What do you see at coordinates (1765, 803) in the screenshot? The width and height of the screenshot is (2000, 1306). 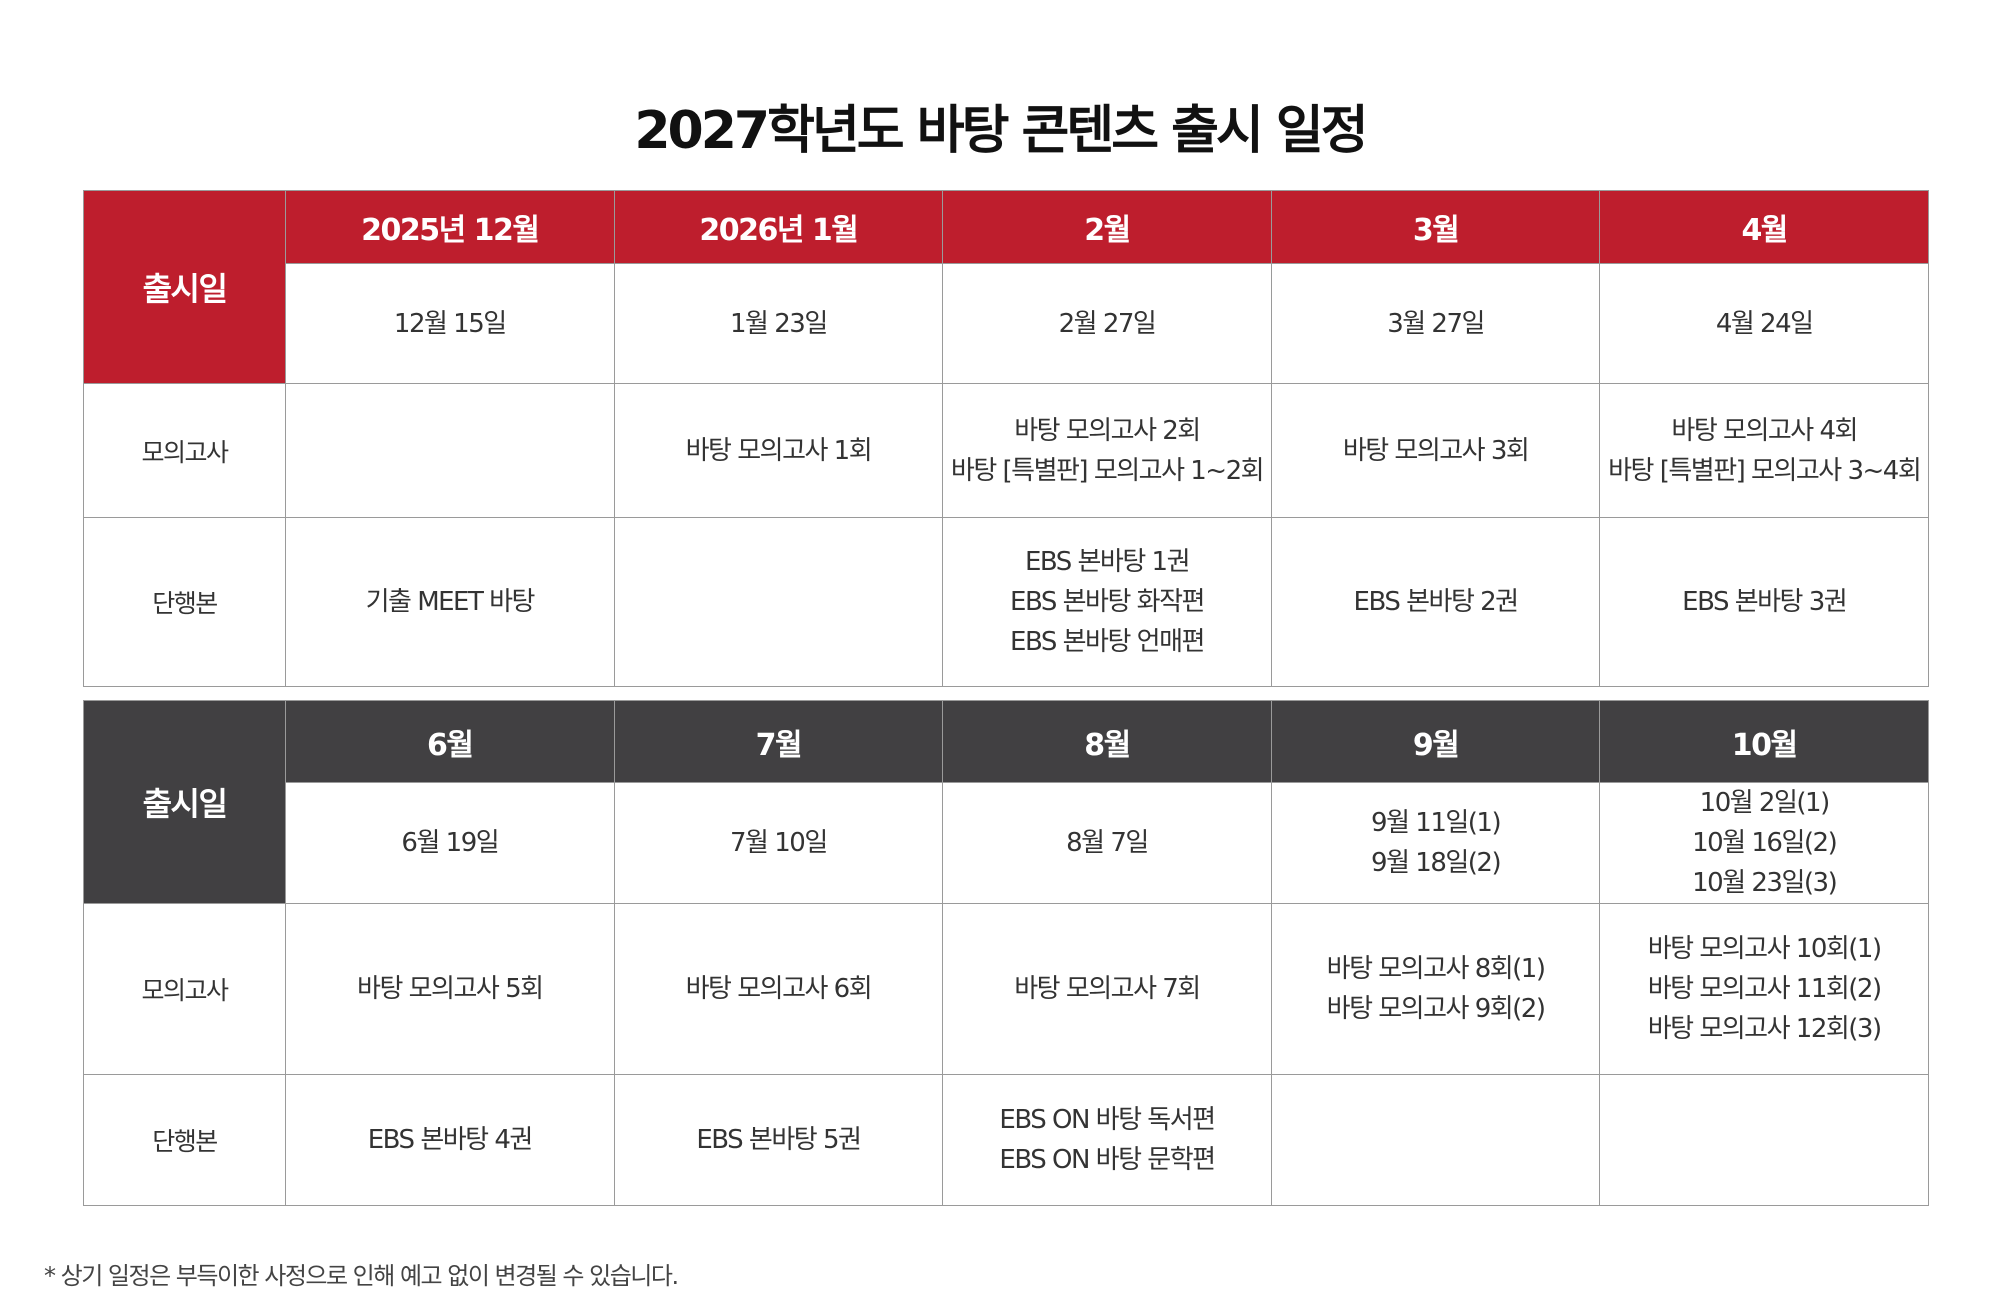 I see `cell-line: 10월 2일(1)` at bounding box center [1765, 803].